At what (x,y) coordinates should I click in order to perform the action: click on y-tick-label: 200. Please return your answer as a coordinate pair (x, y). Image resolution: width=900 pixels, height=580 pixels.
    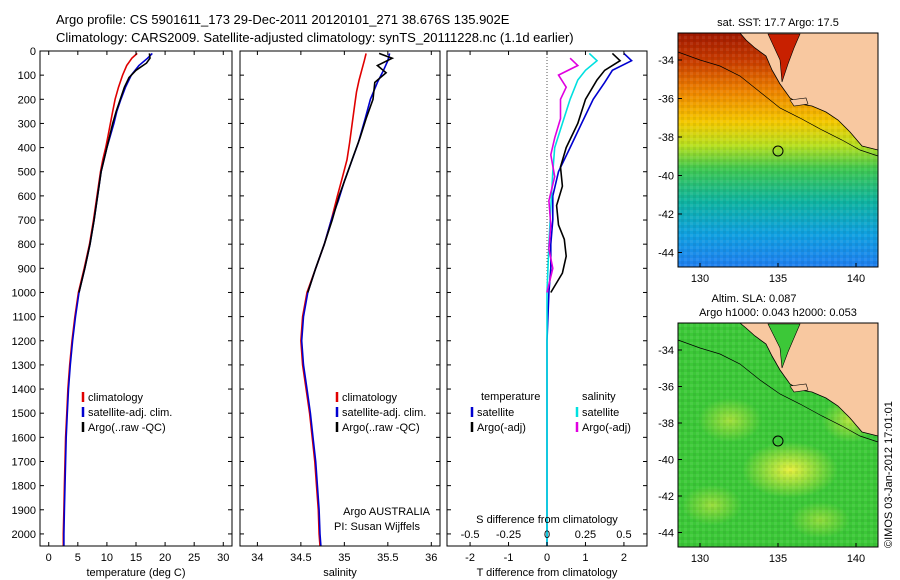
    Looking at the image, I should click on (27, 100).